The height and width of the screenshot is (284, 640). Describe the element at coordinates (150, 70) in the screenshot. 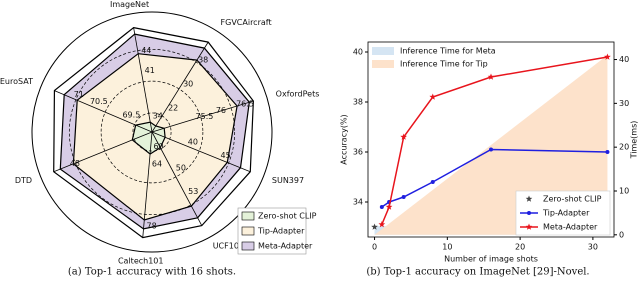

I see `radial-tick-label: 41` at that location.